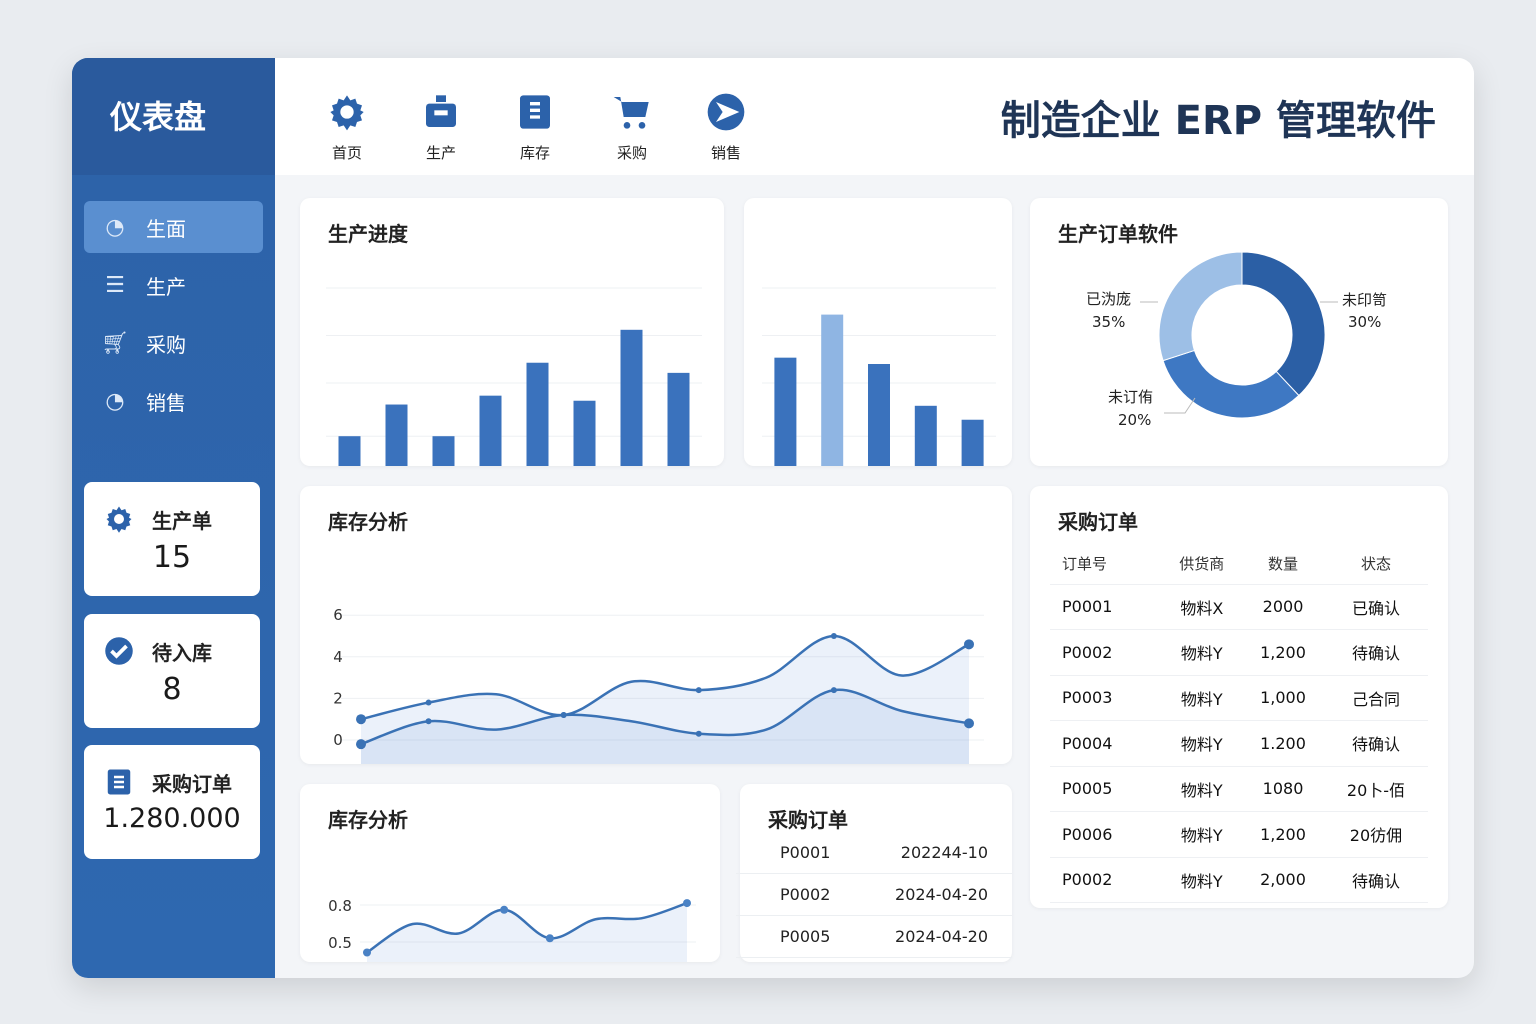  What do you see at coordinates (1239, 698) in the screenshot?
I see `table-row: P0003 物料Y 1,000 己合同` at bounding box center [1239, 698].